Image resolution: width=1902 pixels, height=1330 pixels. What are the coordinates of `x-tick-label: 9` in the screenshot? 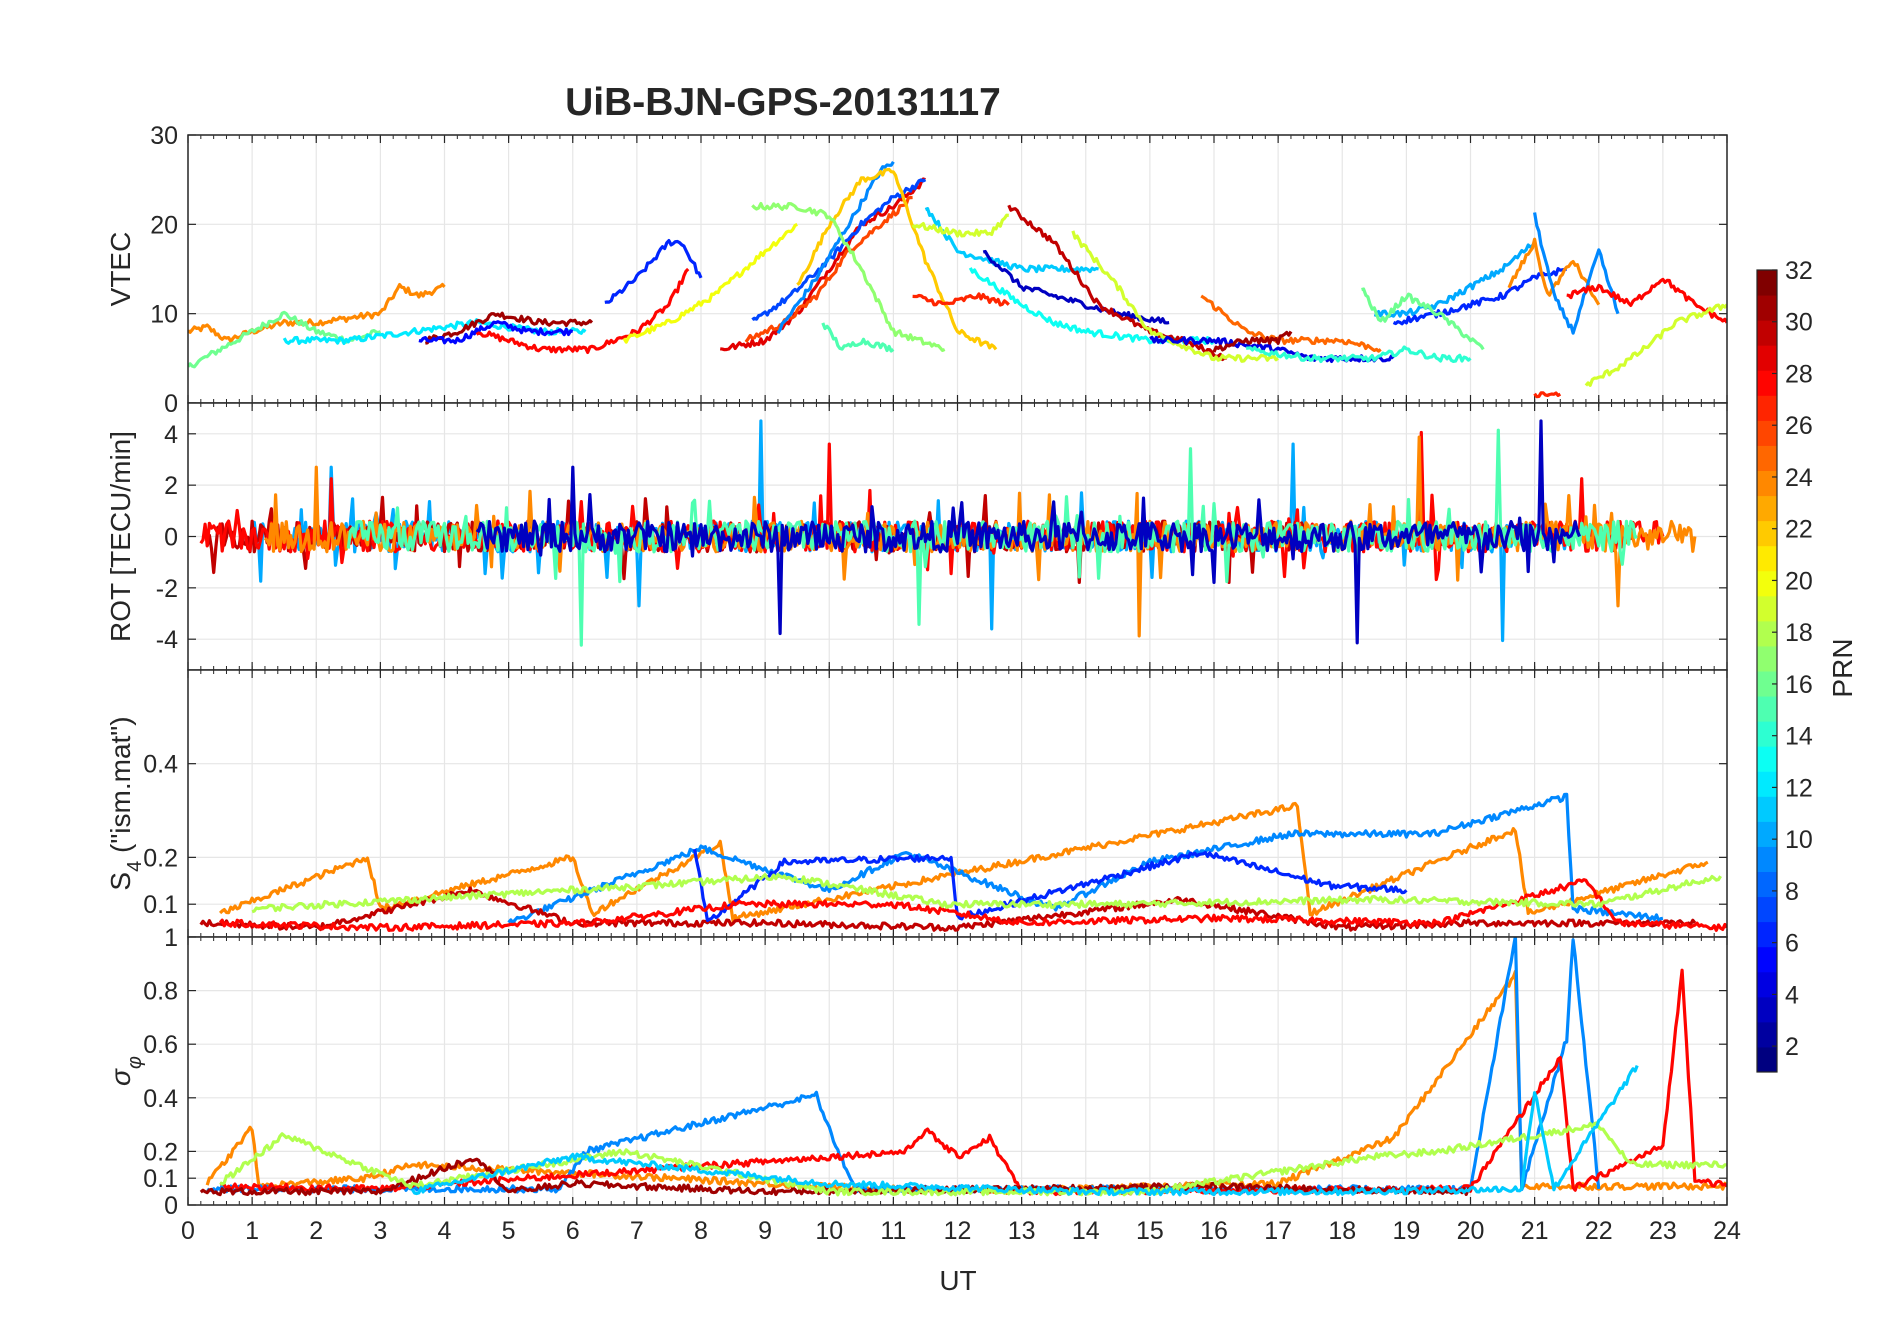 It's located at (765, 1231).